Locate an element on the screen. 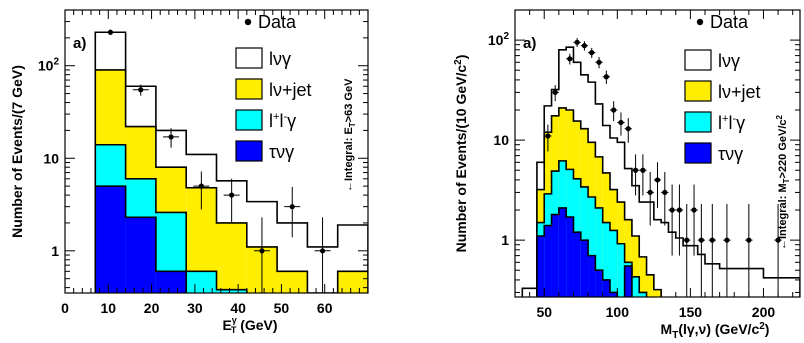 The height and width of the screenshot is (343, 804). legend-label-lvjet: lν+jet is located at coordinates (290, 90).